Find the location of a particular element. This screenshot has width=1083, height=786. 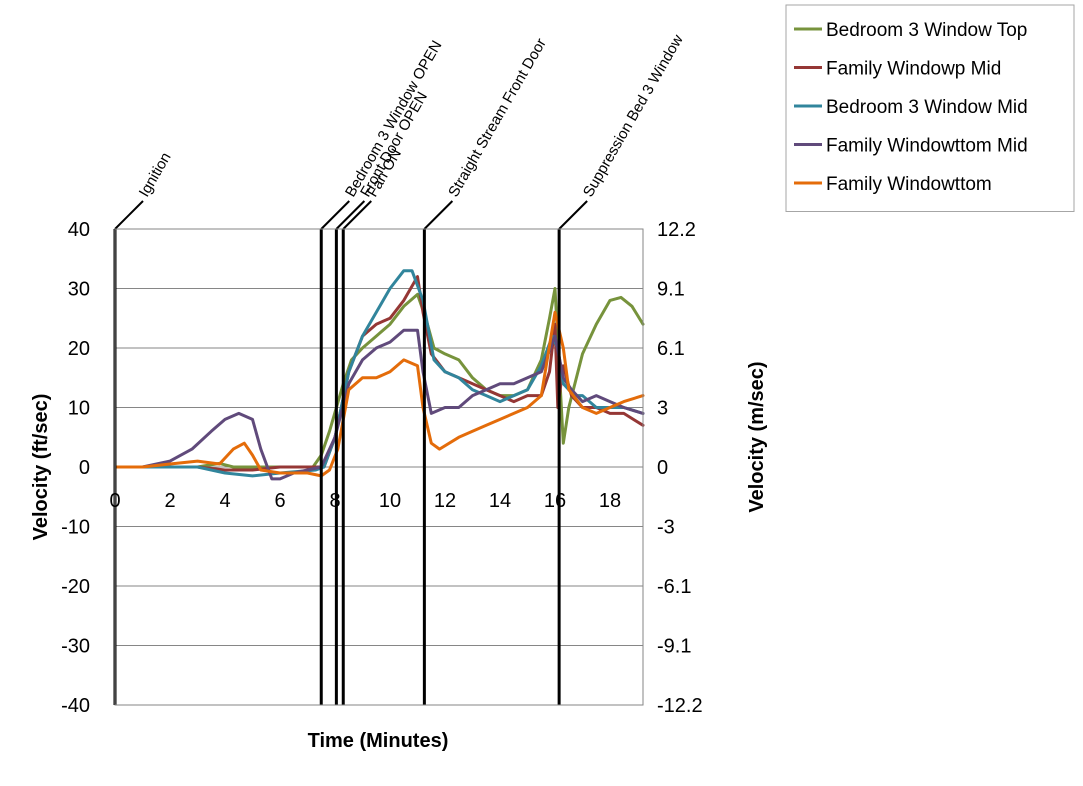

x-tick-label: 10 is located at coordinates (390, 501).